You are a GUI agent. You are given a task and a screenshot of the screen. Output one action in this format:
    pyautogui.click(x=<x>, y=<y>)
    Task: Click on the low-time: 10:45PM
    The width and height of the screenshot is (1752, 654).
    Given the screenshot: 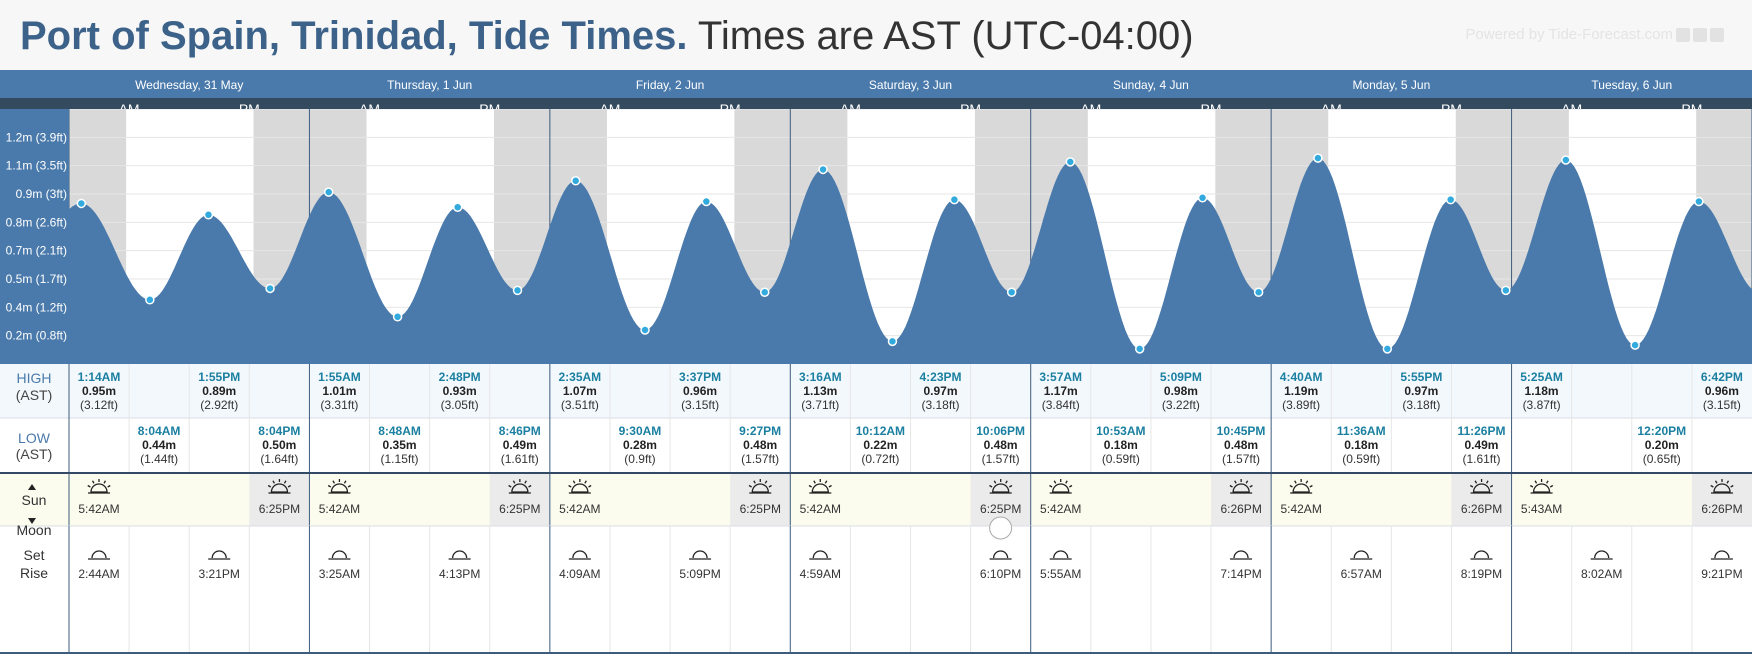 What is the action you would take?
    pyautogui.click(x=1241, y=431)
    